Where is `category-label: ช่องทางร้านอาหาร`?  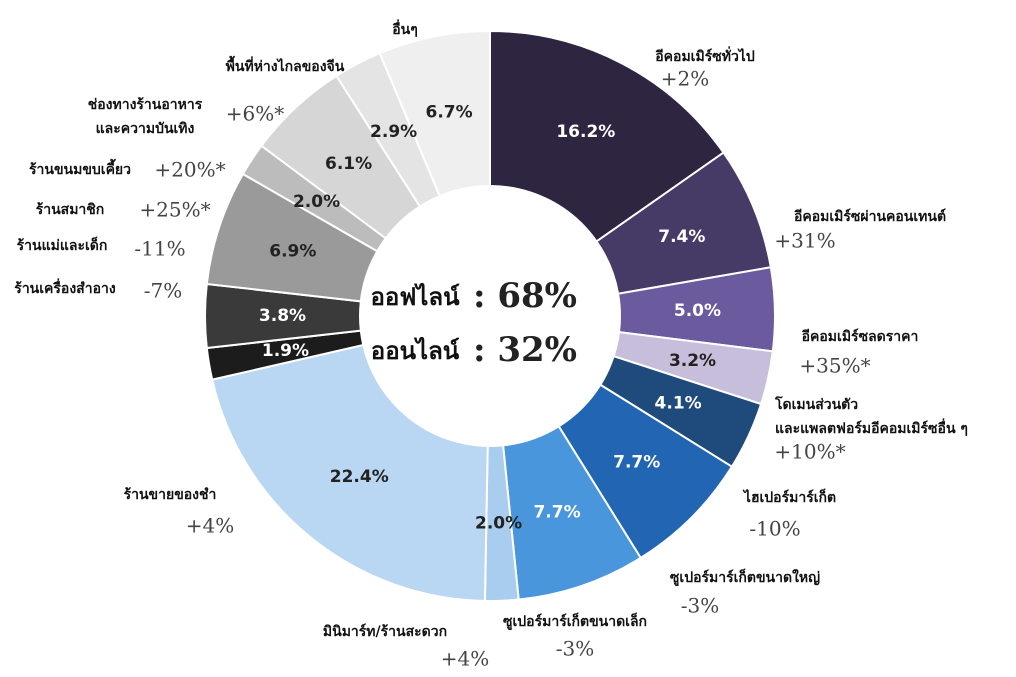
category-label: ช่องทางร้านอาหาร is located at coordinates (145, 105).